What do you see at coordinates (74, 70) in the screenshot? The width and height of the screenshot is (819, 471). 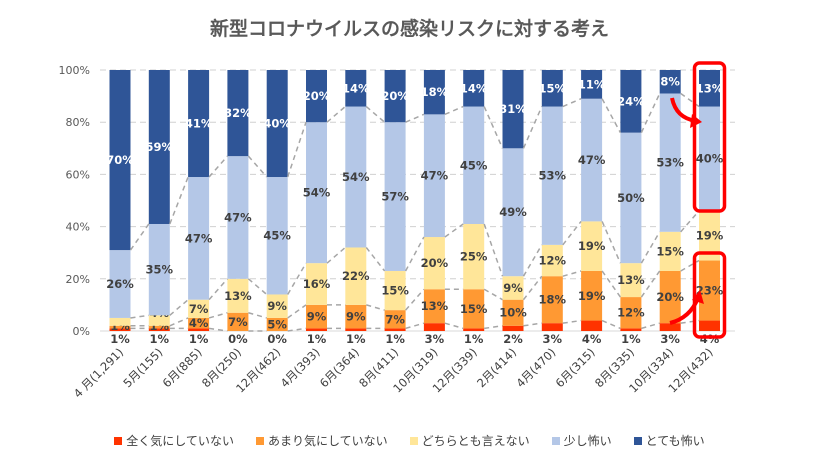 I see `y-tick-label: 100%` at bounding box center [74, 70].